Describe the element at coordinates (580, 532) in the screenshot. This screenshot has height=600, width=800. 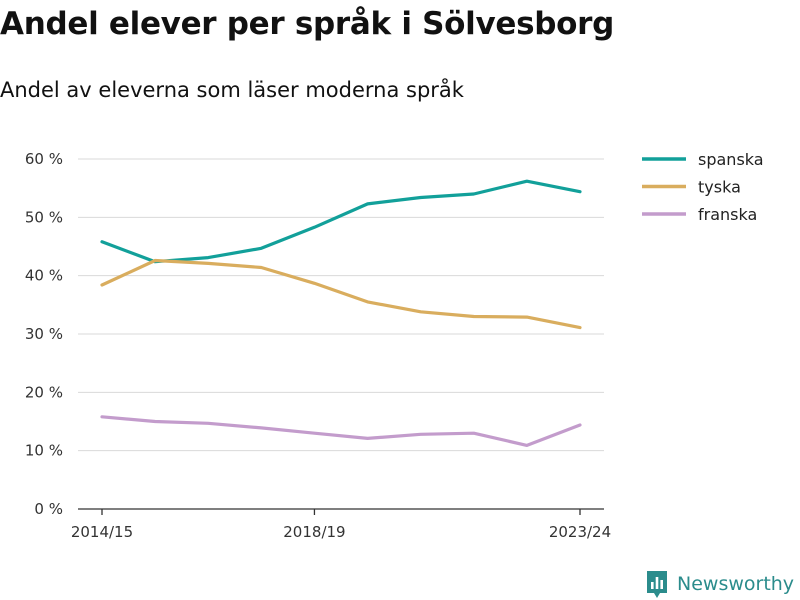
I see `x-tick-label: 2023/24` at that location.